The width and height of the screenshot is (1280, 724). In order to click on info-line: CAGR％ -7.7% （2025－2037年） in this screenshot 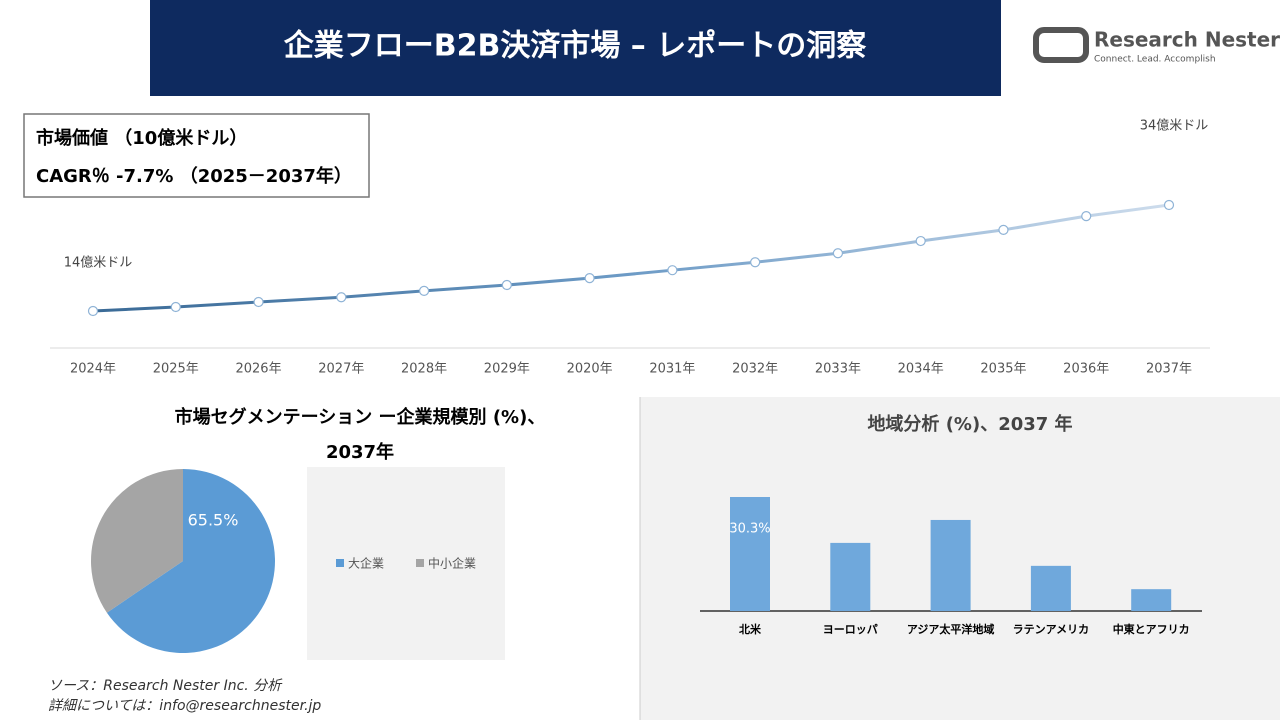, I will do `click(194, 176)`.